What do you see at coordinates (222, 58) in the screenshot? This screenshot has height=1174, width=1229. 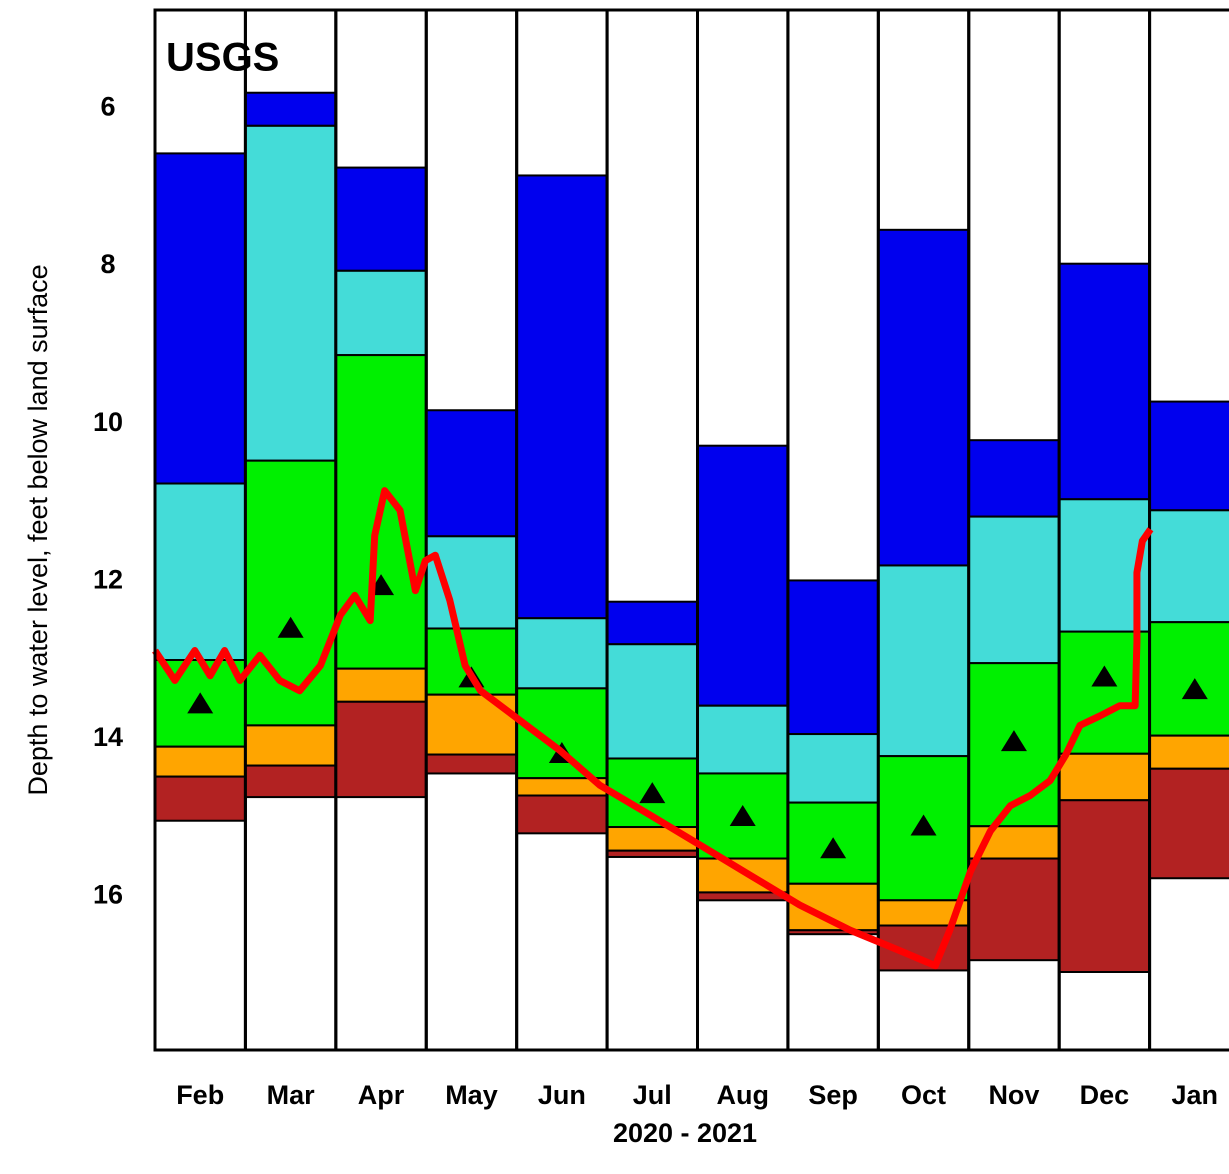 I see `annotation: USGS` at bounding box center [222, 58].